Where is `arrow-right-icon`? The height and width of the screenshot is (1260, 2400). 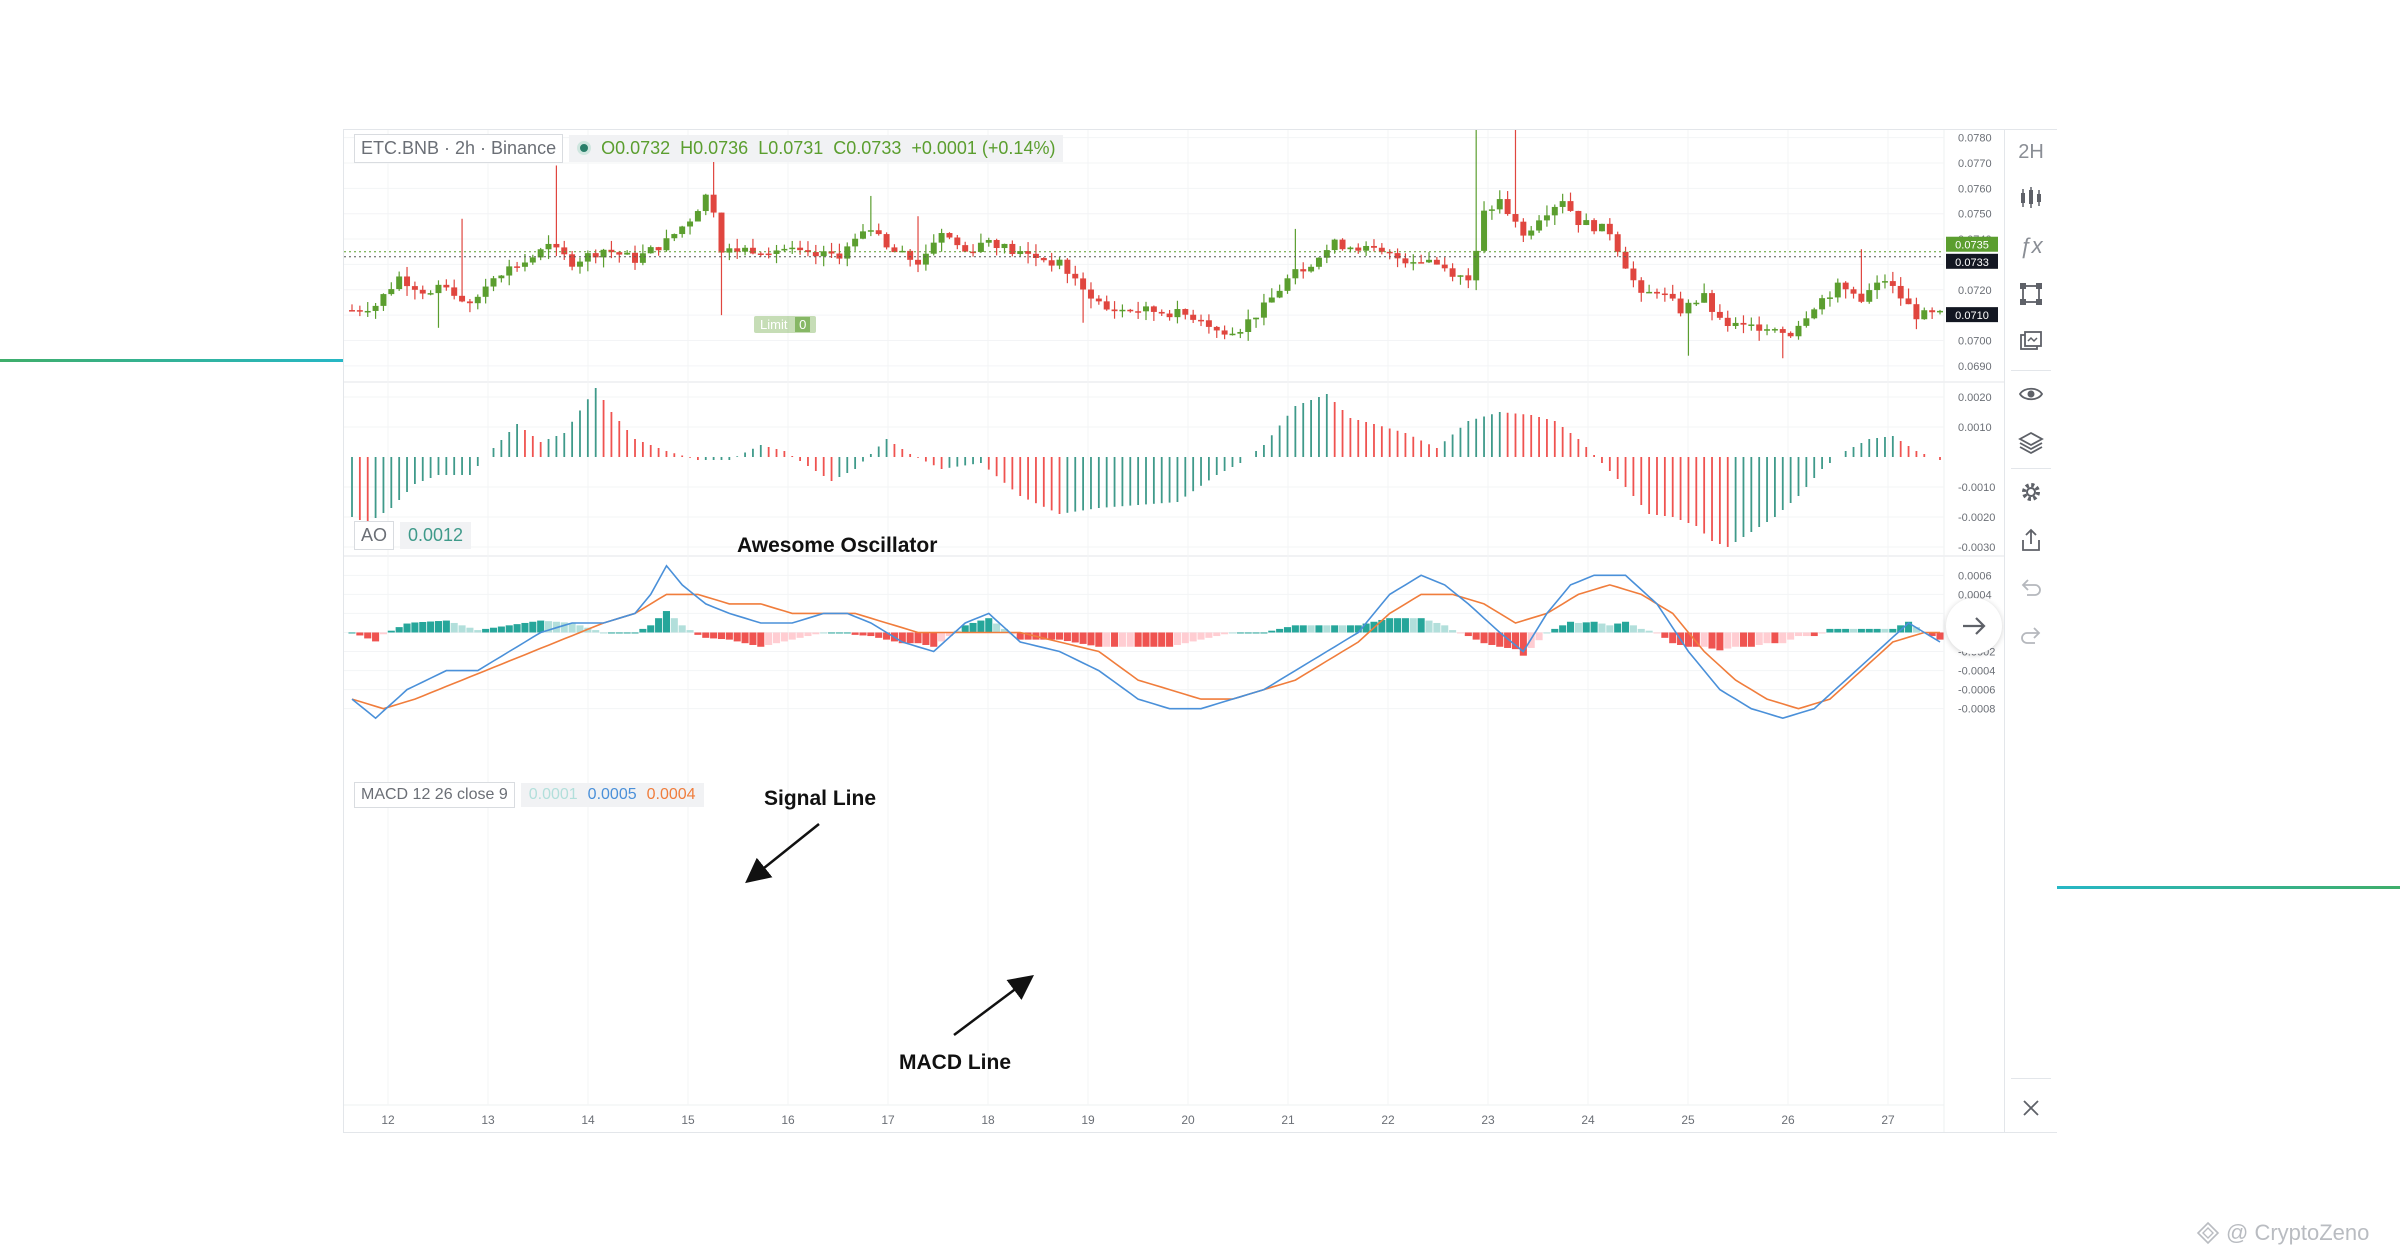 arrow-right-icon is located at coordinates (1974, 626).